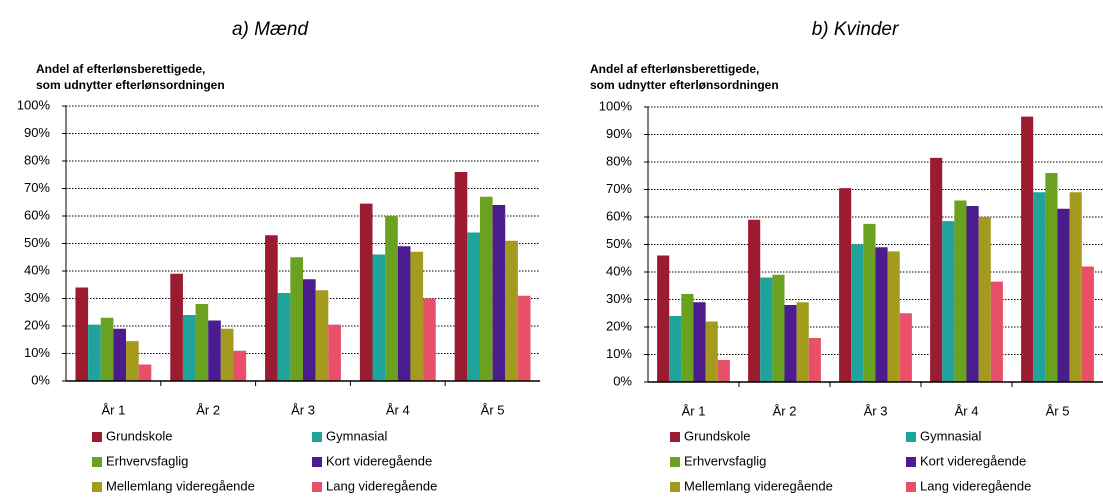  I want to click on chart-title: b) Kvinder, so click(855, 29).